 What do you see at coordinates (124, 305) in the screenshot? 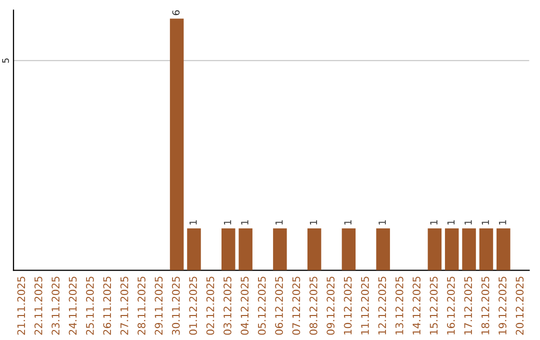
I see `x-tick-label: 27.11.2025` at bounding box center [124, 305].